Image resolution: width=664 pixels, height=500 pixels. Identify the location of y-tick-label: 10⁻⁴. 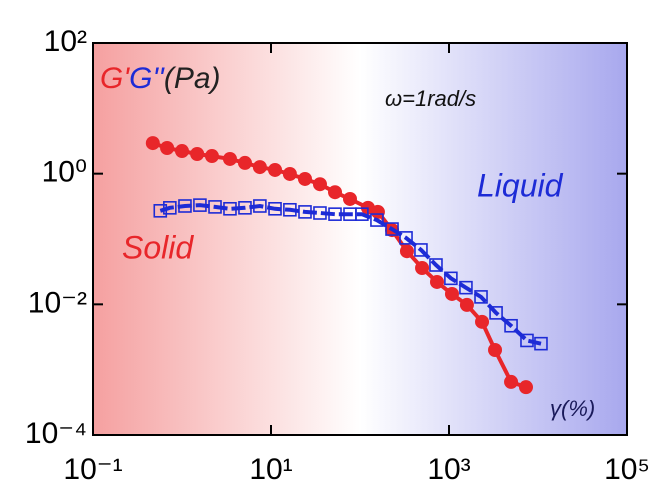
(56, 433).